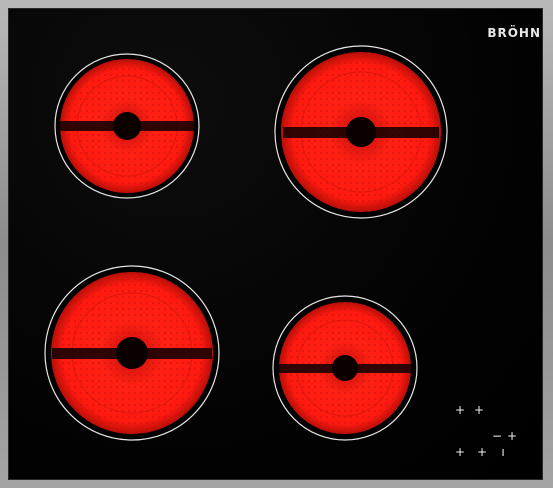  What do you see at coordinates (503, 452) in the screenshot?
I see `timer-icon: ı` at bounding box center [503, 452].